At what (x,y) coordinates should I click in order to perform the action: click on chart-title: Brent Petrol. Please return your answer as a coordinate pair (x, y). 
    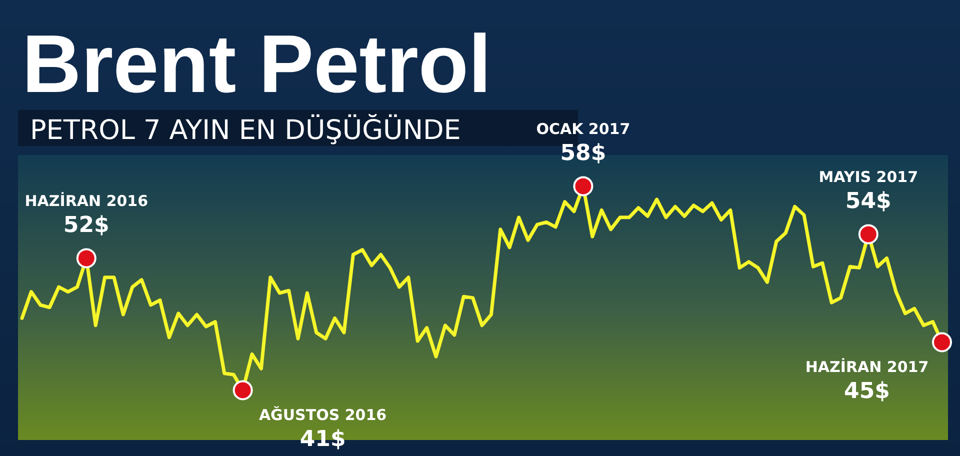
    Looking at the image, I should click on (257, 64).